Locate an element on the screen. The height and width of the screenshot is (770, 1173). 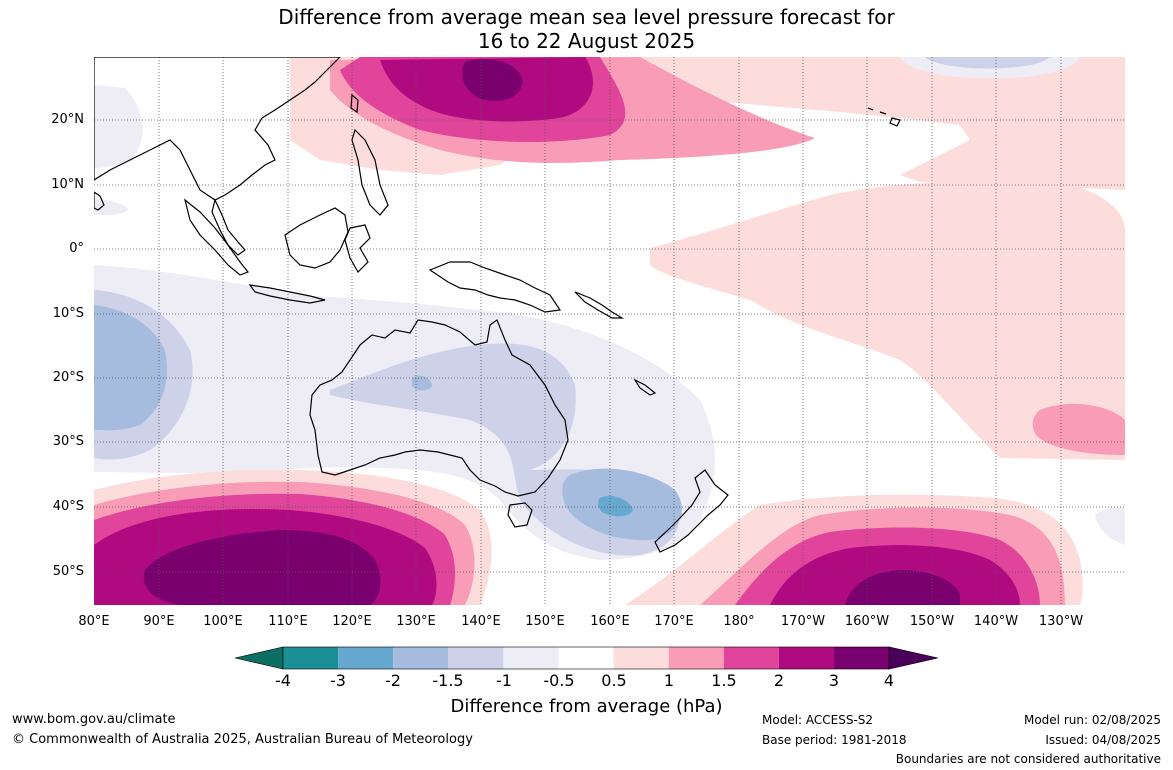
contour-indian-ocean-neg-1.5 is located at coordinates (131, 368).